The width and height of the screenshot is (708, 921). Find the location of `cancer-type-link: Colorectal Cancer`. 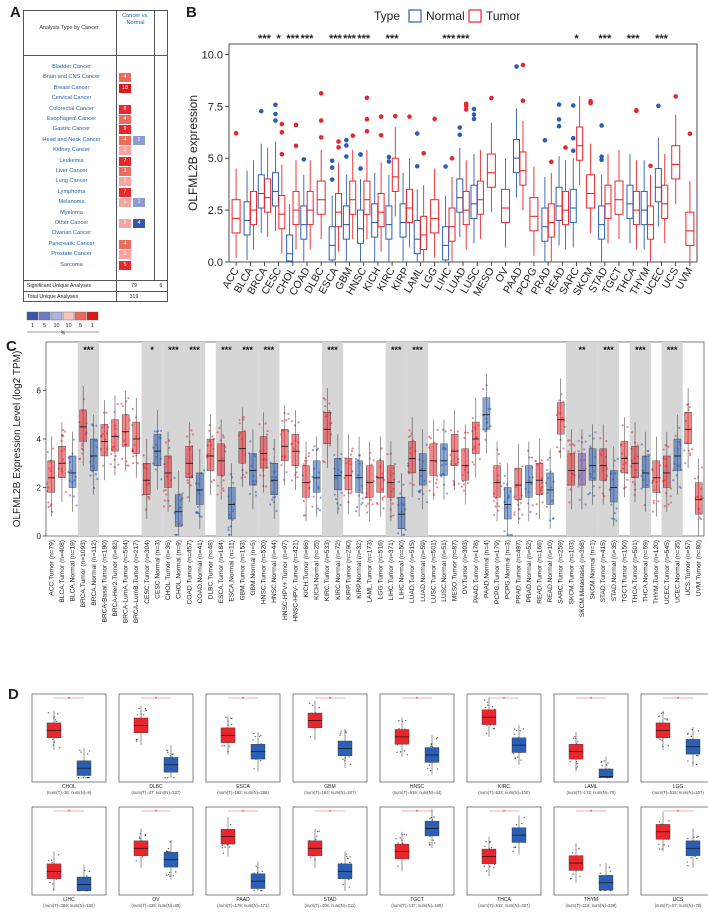

cancer-type-link: Colorectal Cancer is located at coordinates (71, 108).